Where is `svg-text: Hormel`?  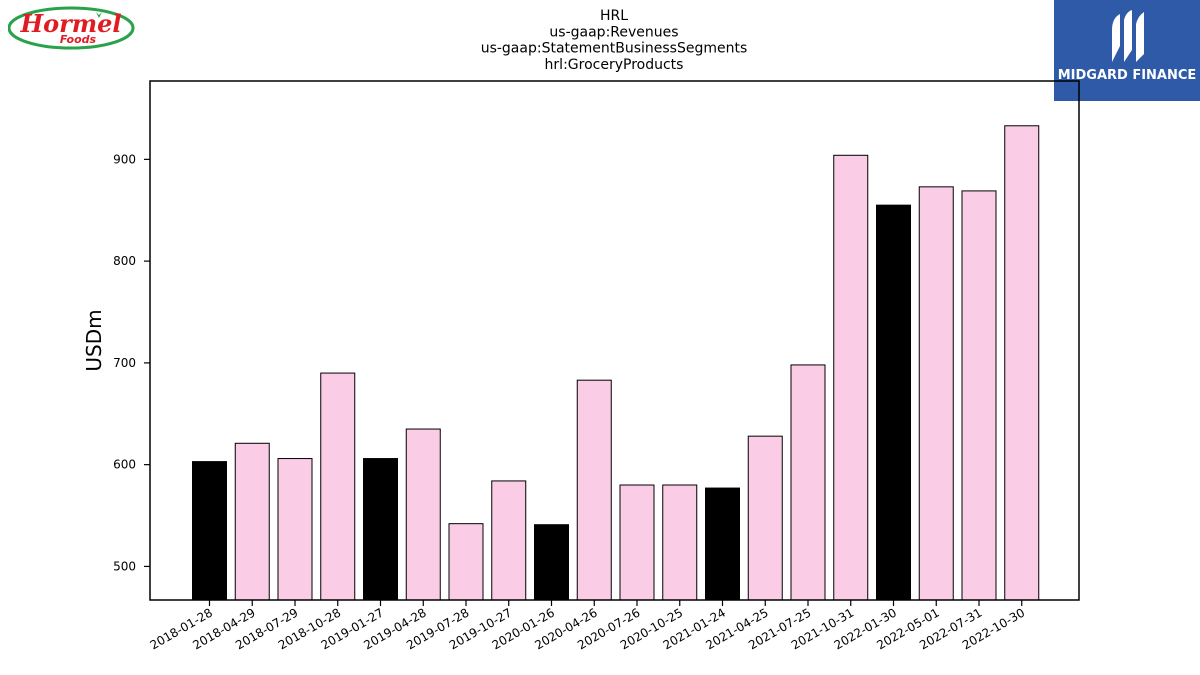
svg-text: Hormel is located at coordinates (70, 23).